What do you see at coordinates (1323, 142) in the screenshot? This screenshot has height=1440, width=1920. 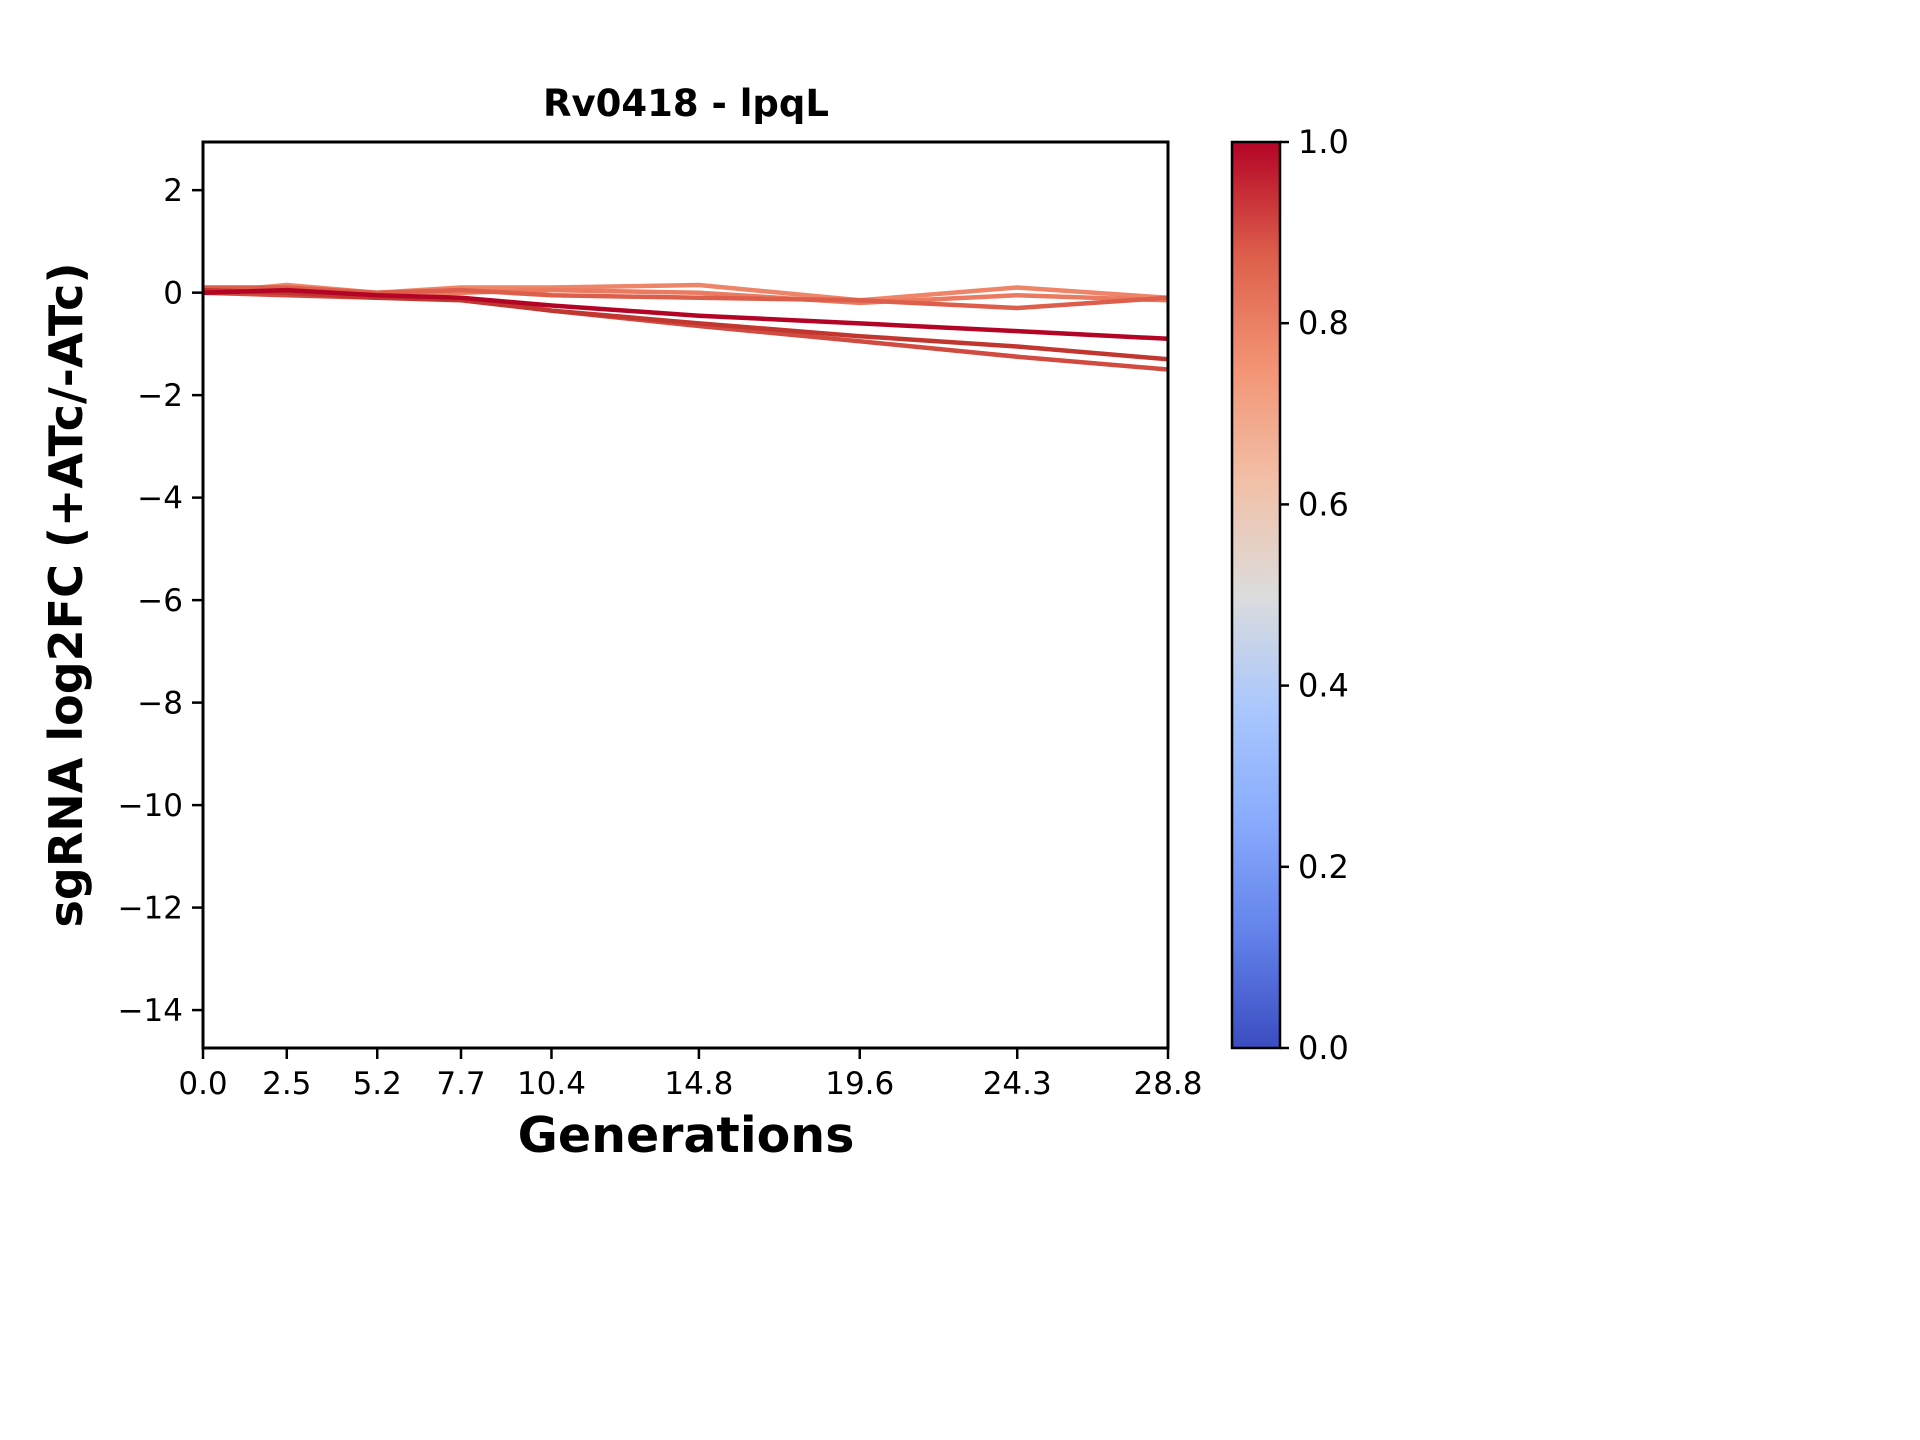 I see `colorbar-tick-label: 1.0` at bounding box center [1323, 142].